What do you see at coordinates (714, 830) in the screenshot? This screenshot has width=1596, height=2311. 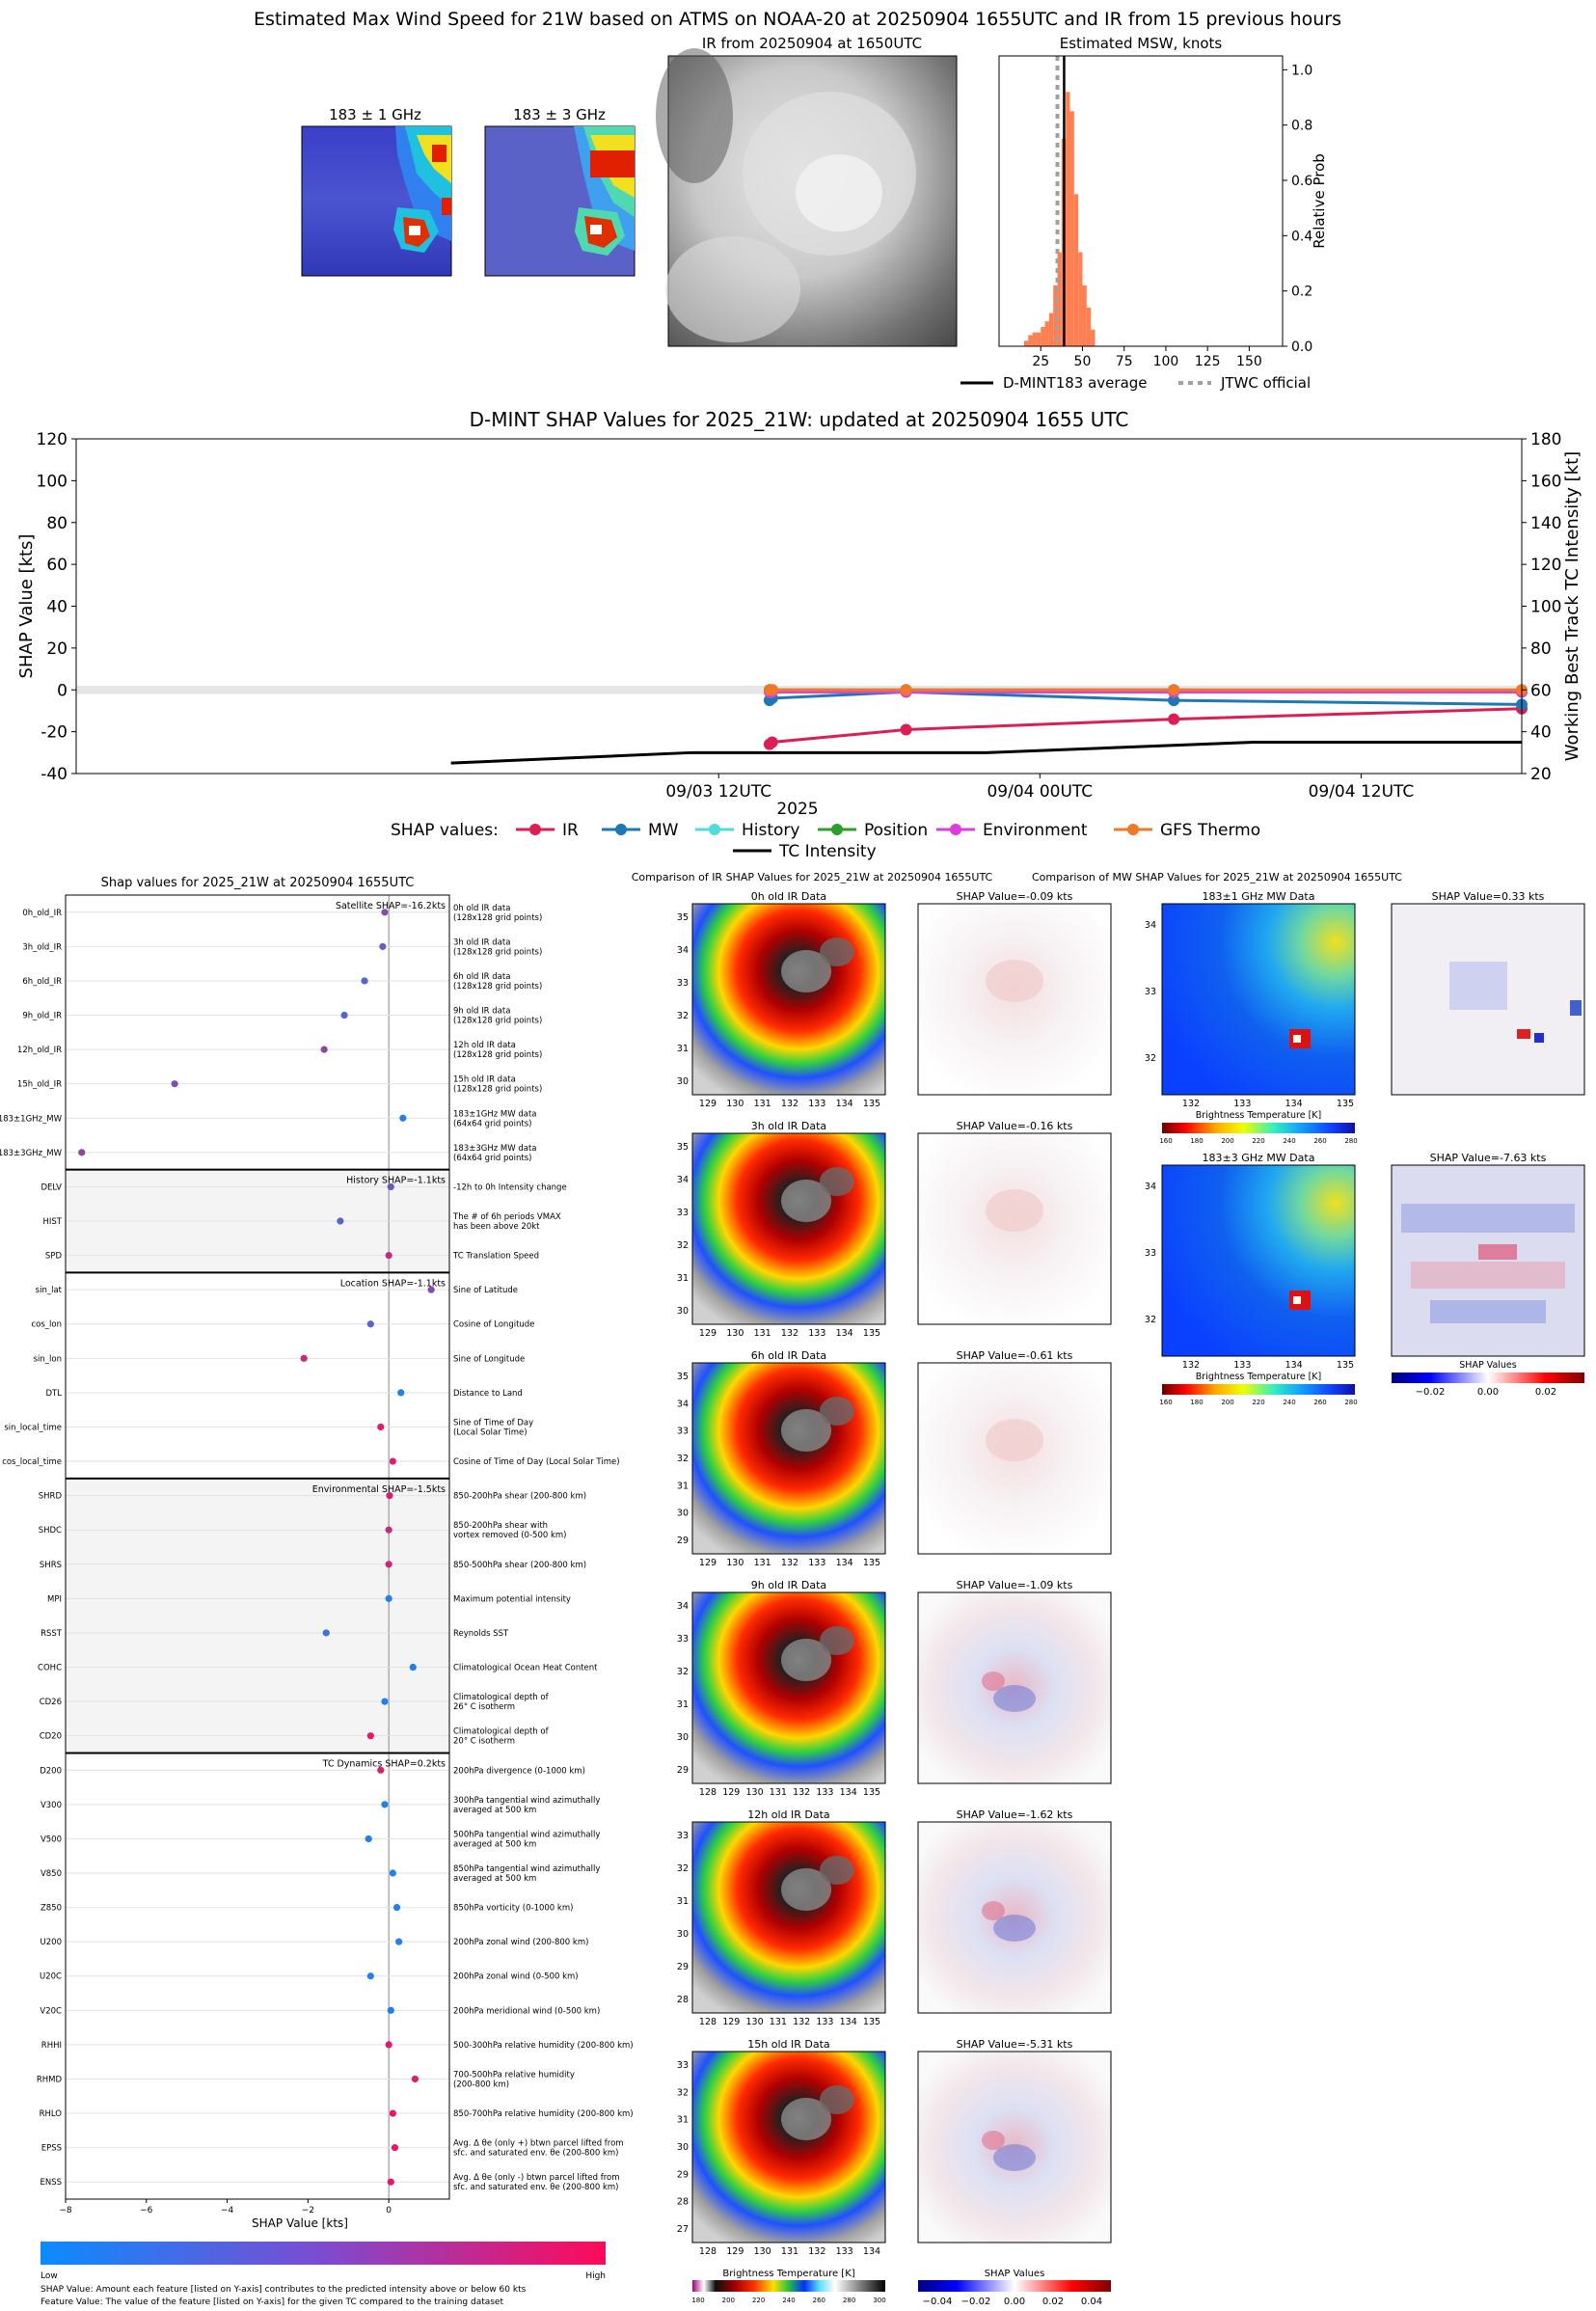 I see `legend-marker-history` at bounding box center [714, 830].